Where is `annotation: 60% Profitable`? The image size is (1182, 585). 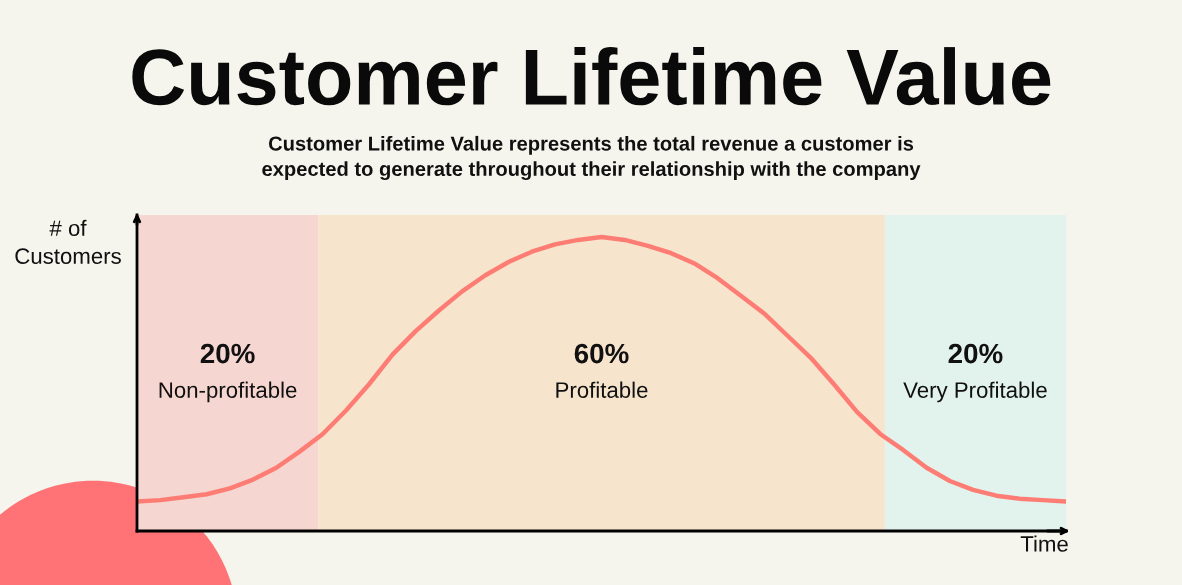 annotation: 60% Profitable is located at coordinates (602, 370).